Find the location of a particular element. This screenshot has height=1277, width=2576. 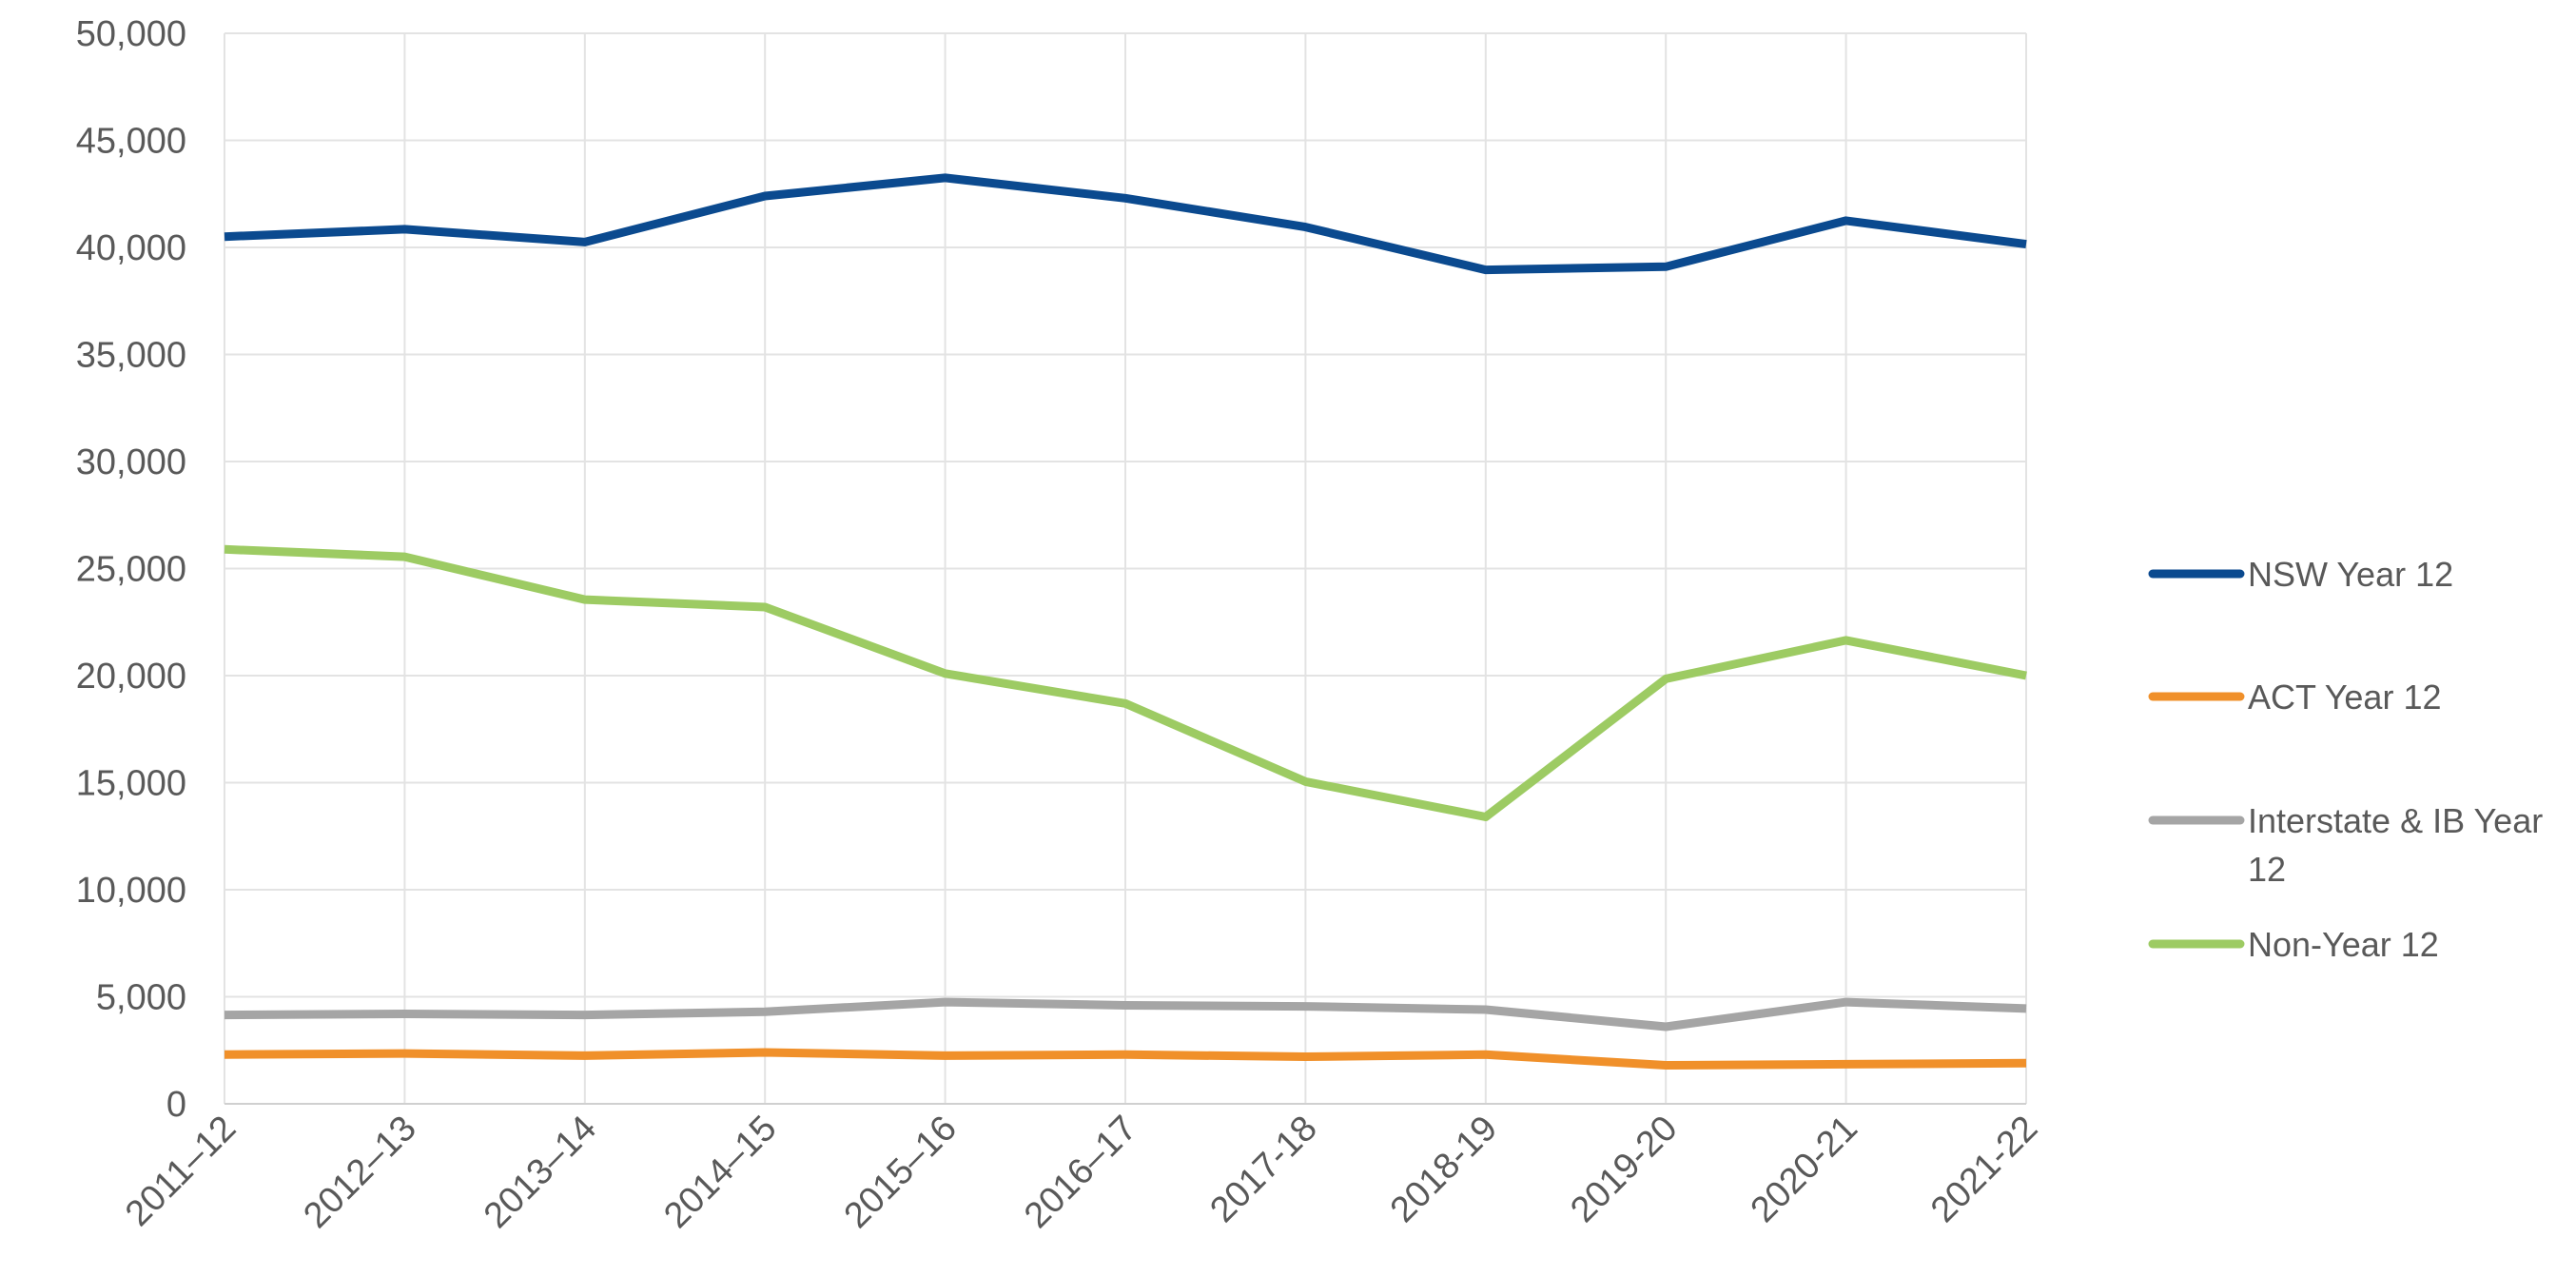

legend-label: ACT Year 12 is located at coordinates (2345, 697).